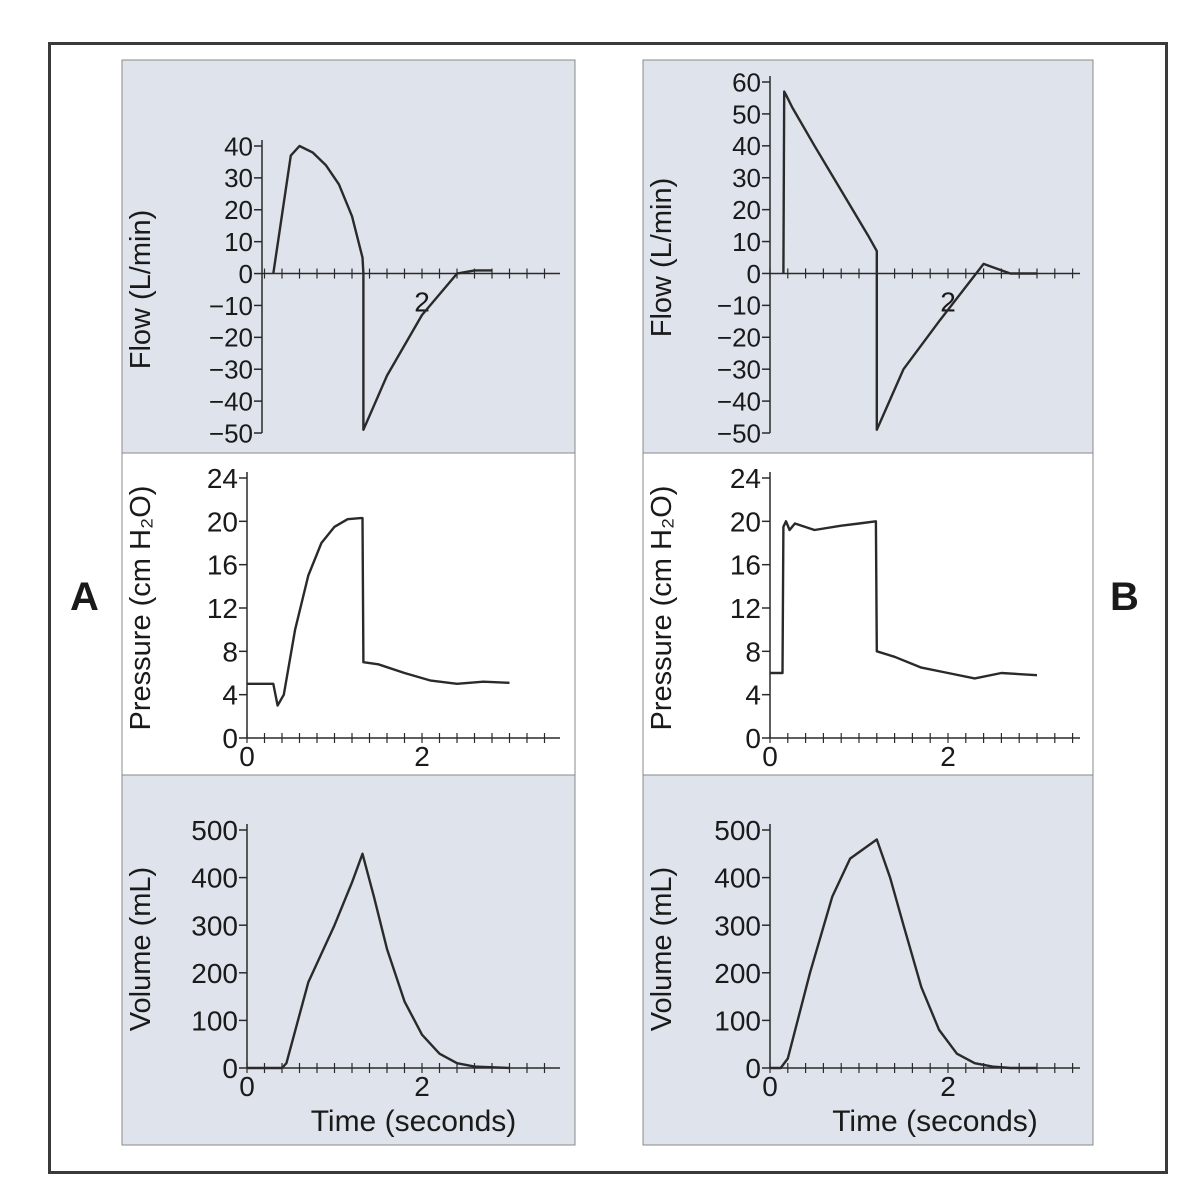 This screenshot has height=1193, width=1200. What do you see at coordinates (746, 82) in the screenshot?
I see `y-tick-label: 60` at bounding box center [746, 82].